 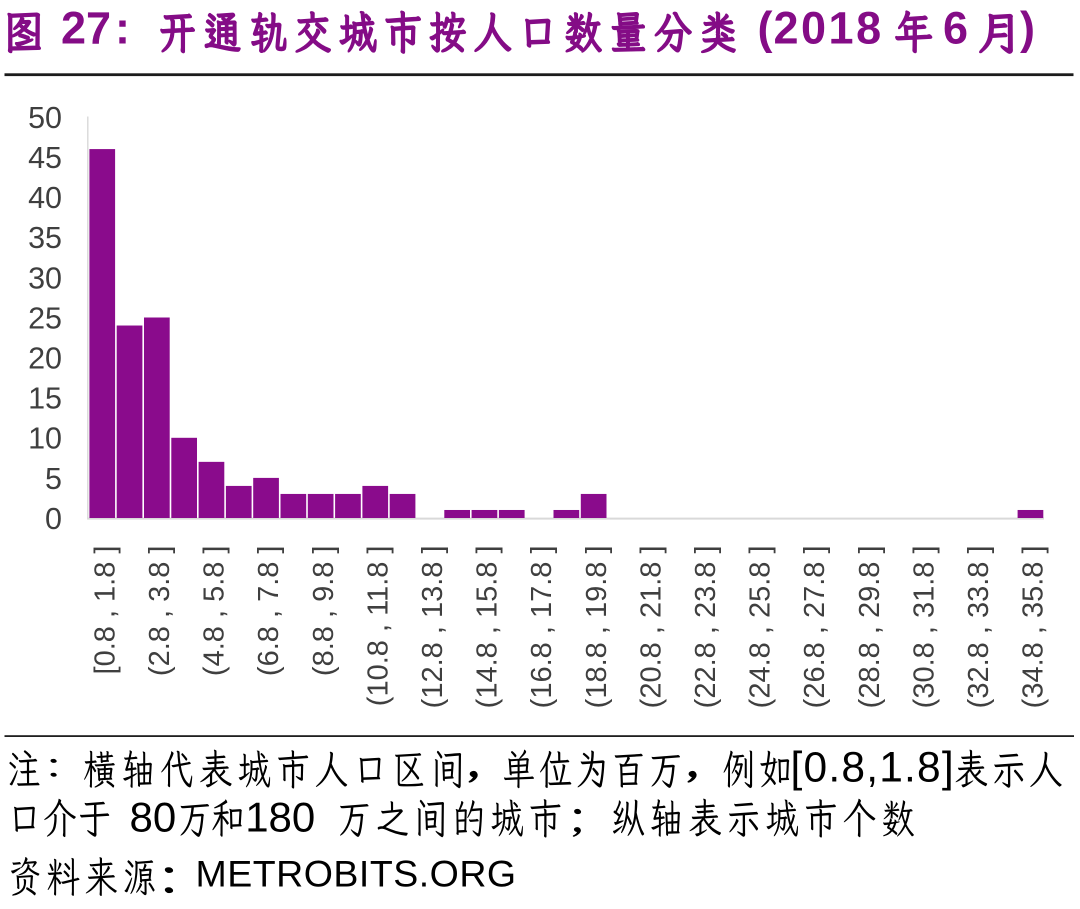 I want to click on svg-text: (34.8 , 35.8 ], so click(x=1034, y=627).